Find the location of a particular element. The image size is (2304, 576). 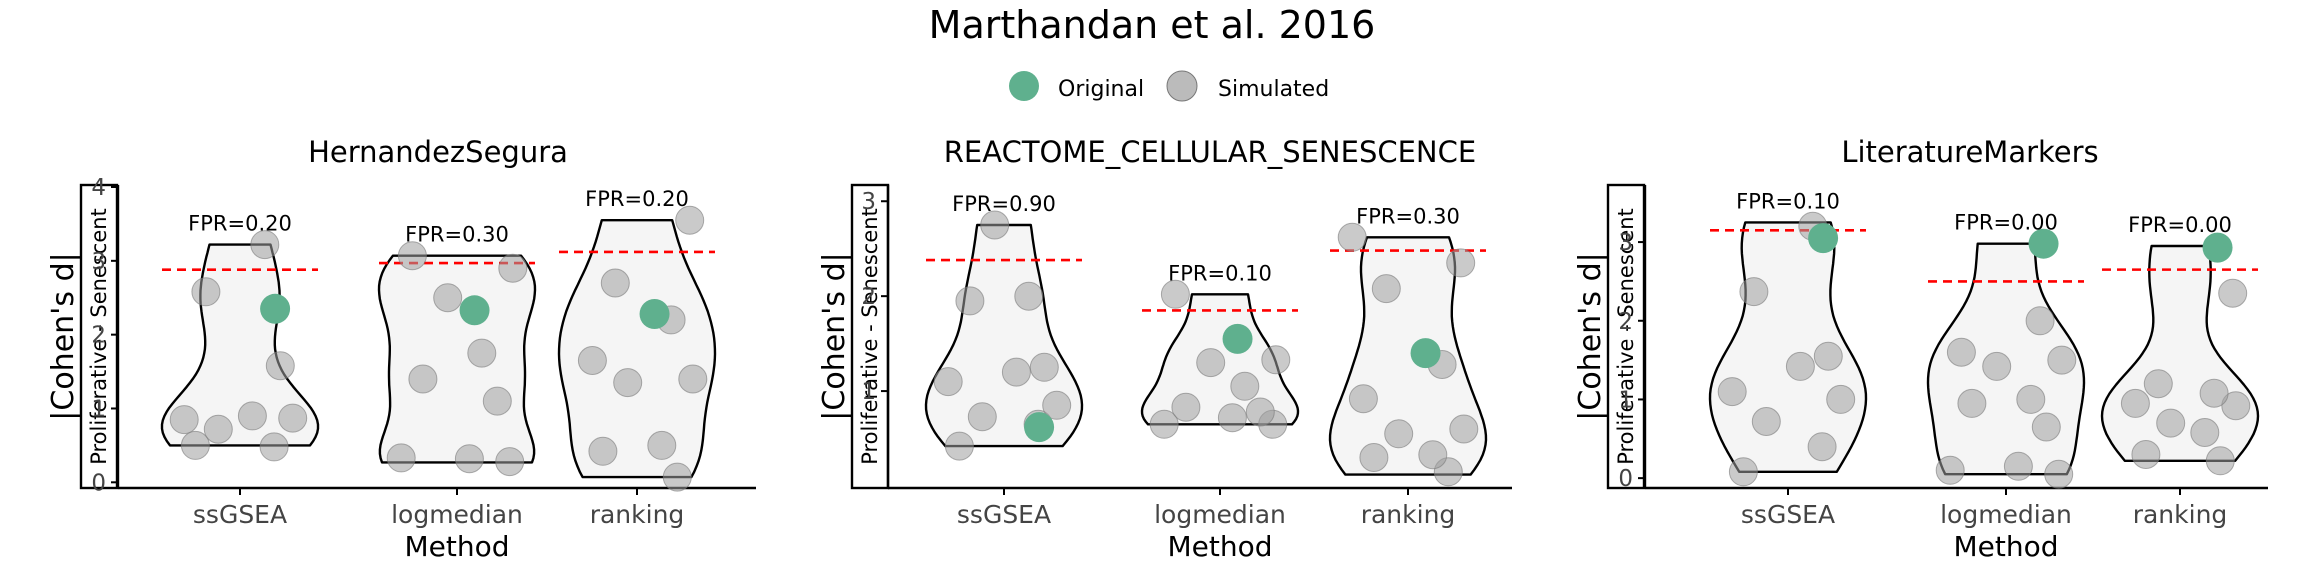

panel-title: LiteratureMarkers is located at coordinates (1969, 152).